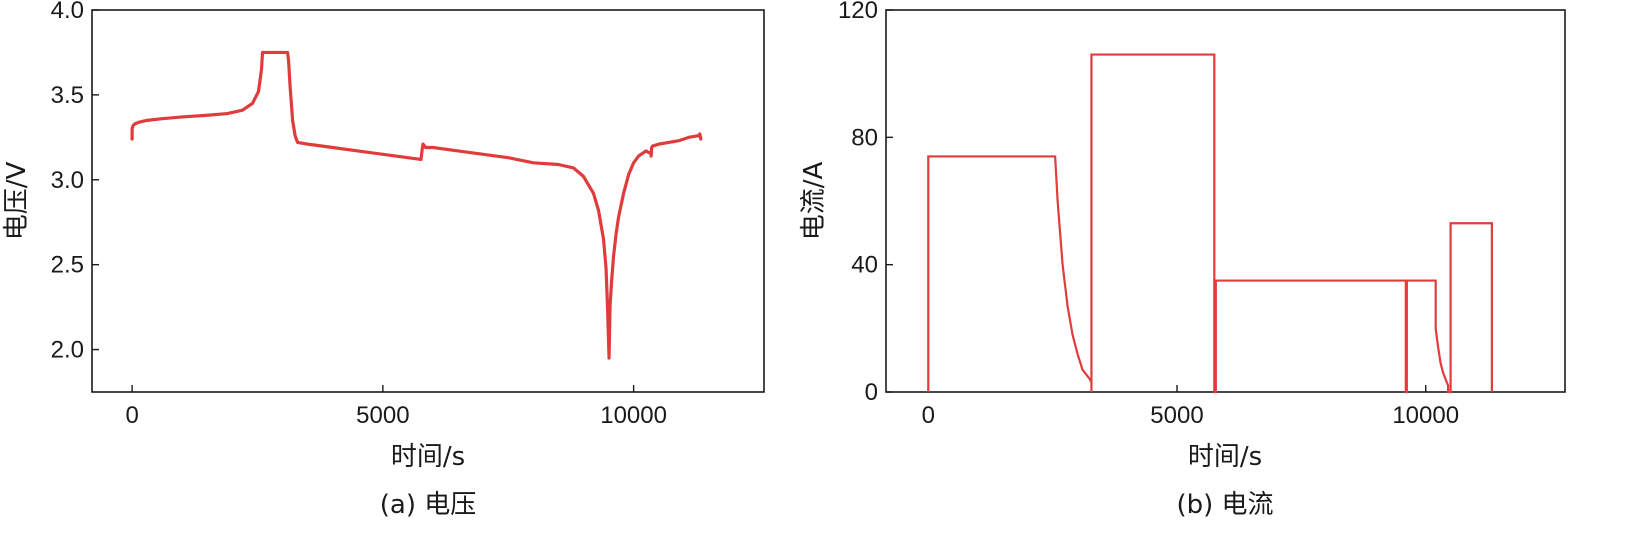 Image resolution: width=1625 pixels, height=537 pixels. Describe the element at coordinates (67, 350) in the screenshot. I see `voltage-y-tick-label: 2.0` at that location.